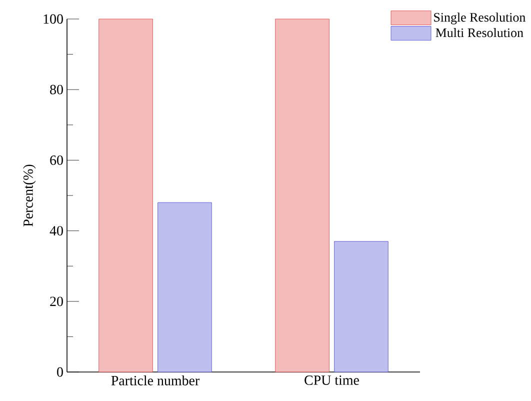 This screenshot has height=401, width=531. I want to click on x-tick-label: CPU time, so click(331, 380).